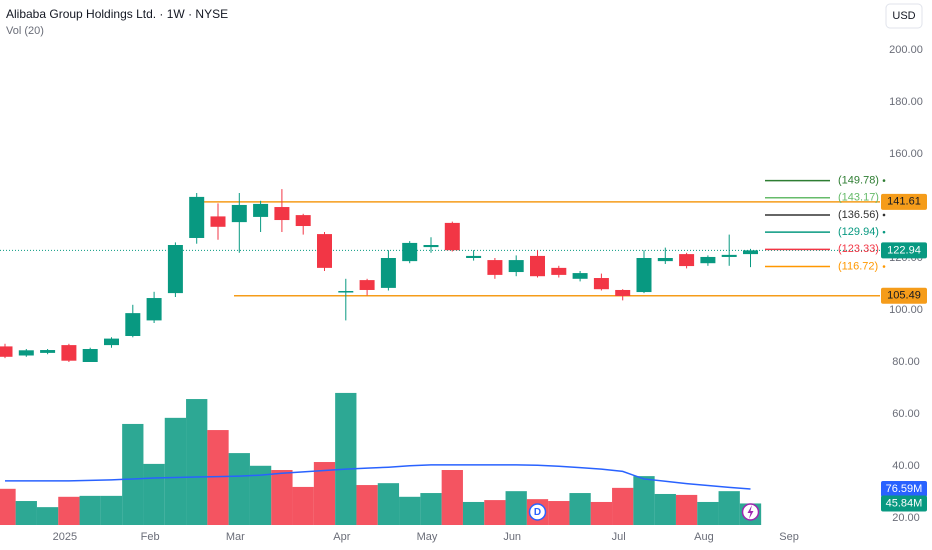  I want to click on x-tick-label: Jul, so click(619, 537).